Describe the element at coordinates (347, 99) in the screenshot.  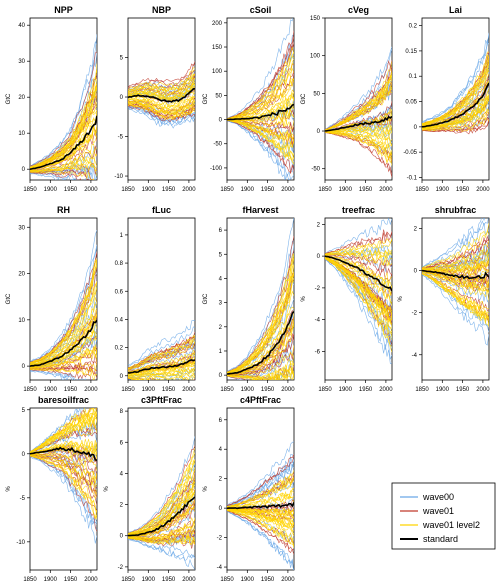
I see `panel-cVeg: cVeg GtC -50 0 50 100 150 1850 1900 1950 2000` at that location.